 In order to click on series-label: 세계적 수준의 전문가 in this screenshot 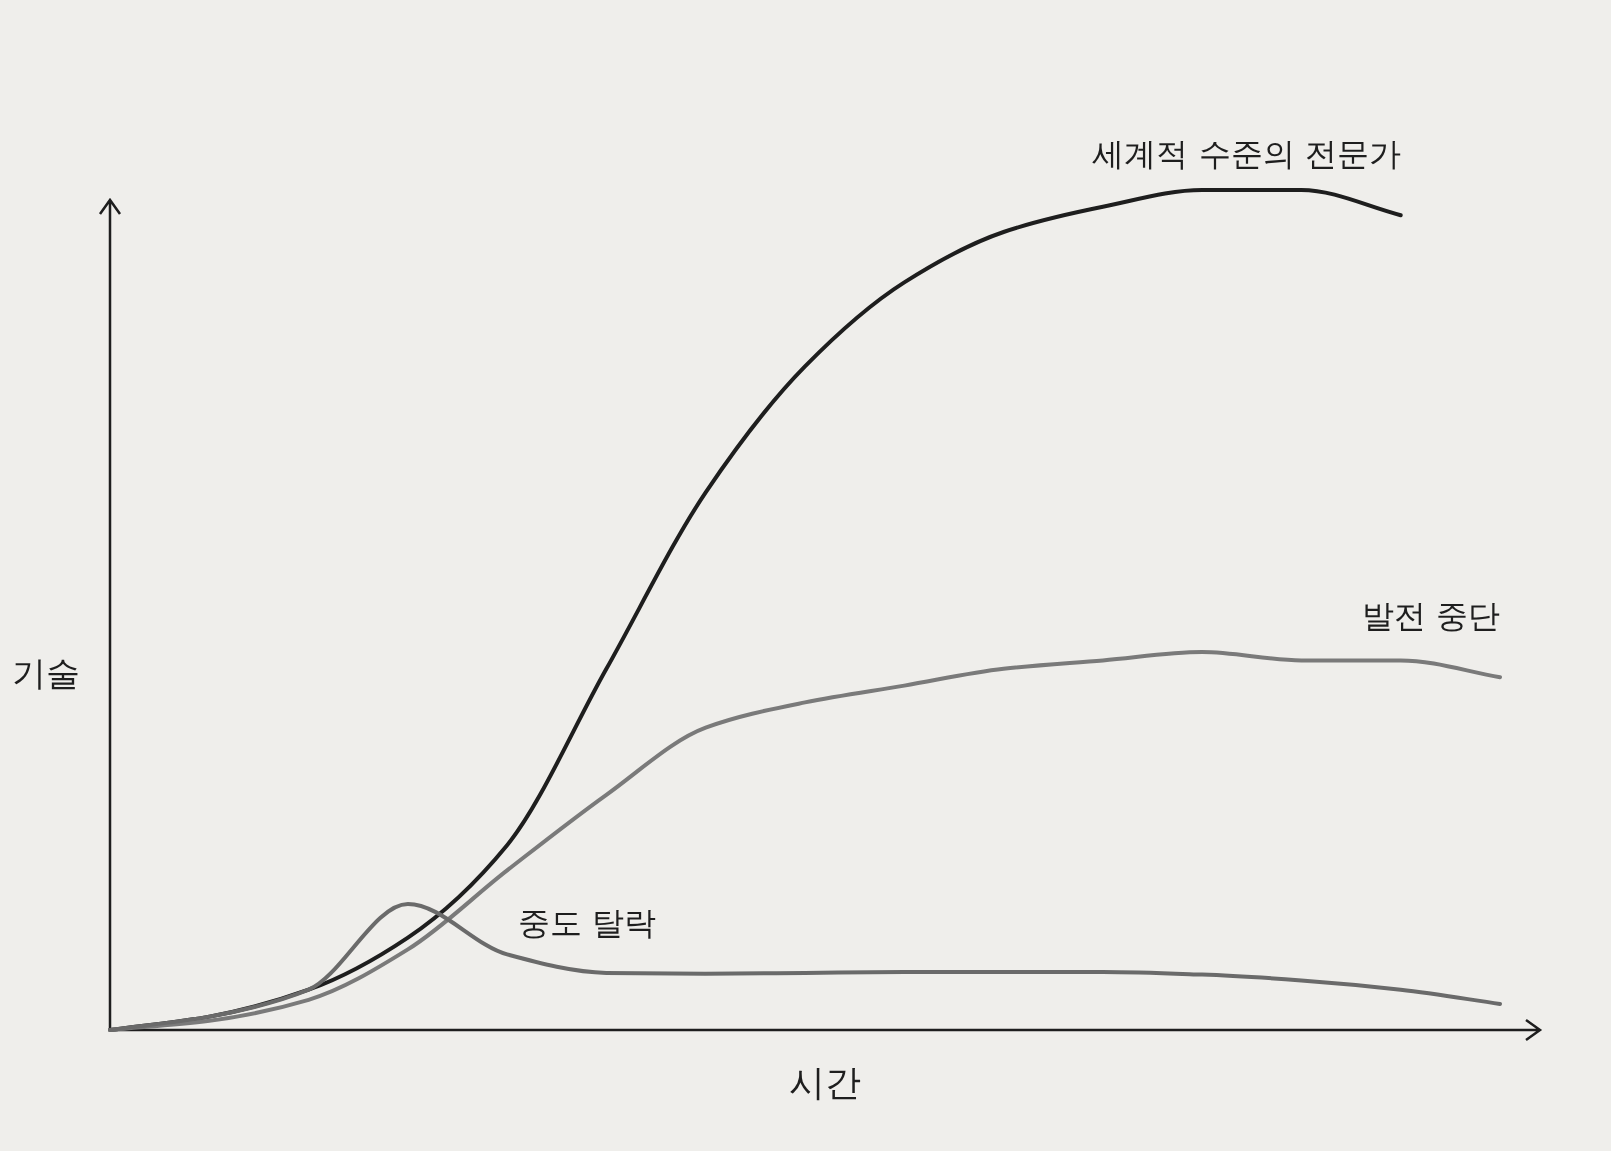, I will do `click(1246, 154)`.